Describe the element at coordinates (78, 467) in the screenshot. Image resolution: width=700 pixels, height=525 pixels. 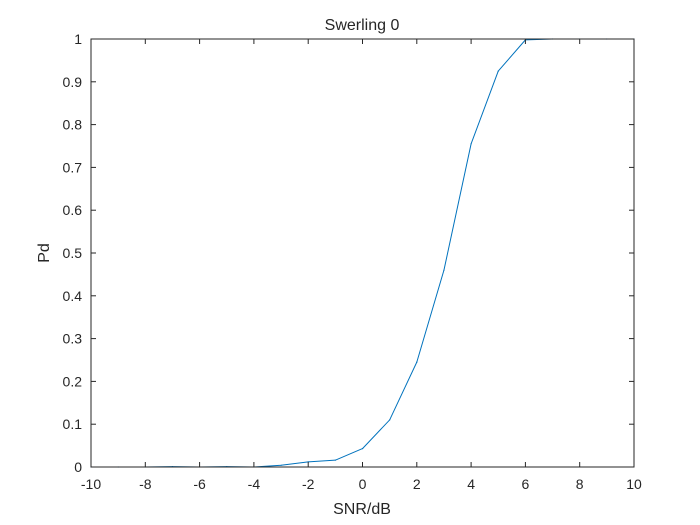
I see `y-tick-label: 0` at that location.